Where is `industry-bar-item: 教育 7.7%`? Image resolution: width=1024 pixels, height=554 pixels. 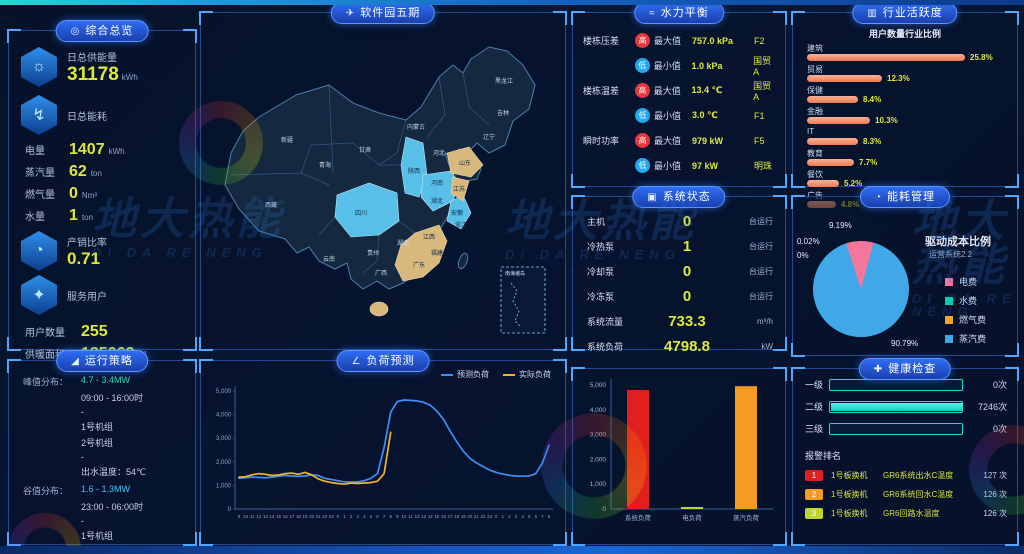
industry-bar-item: 教育 7.7% is located at coordinates (842, 158).